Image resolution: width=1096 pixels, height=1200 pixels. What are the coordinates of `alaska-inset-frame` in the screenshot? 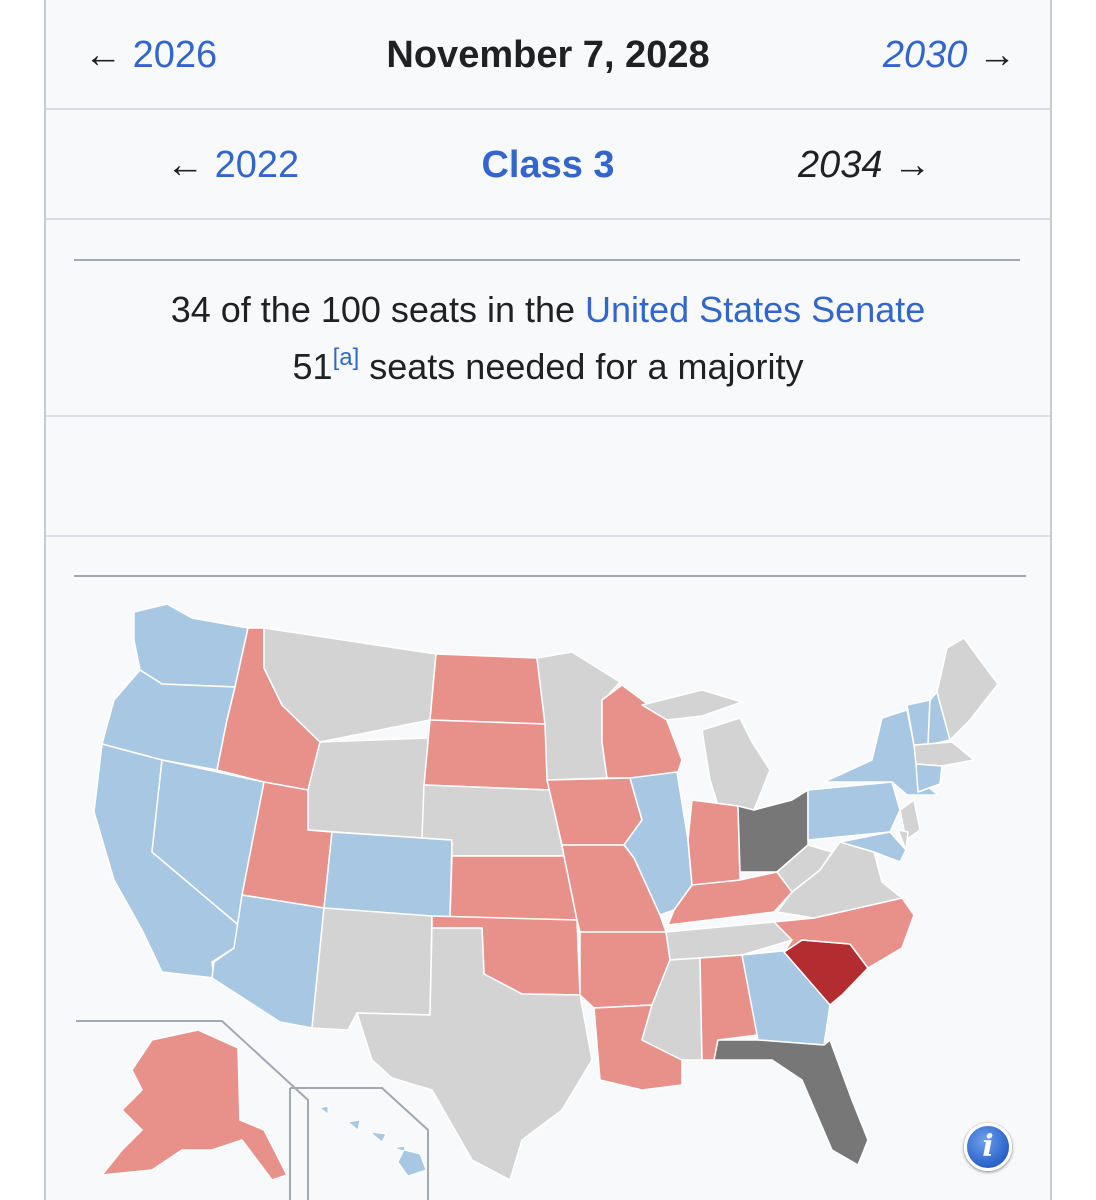 It's located at (192, 1110).